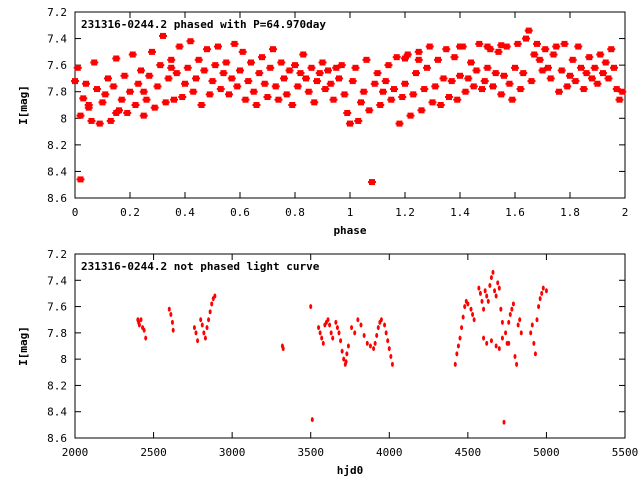  What do you see at coordinates (57, 438) in the screenshot?
I see `y-tick-label: 8.6` at bounding box center [57, 438].